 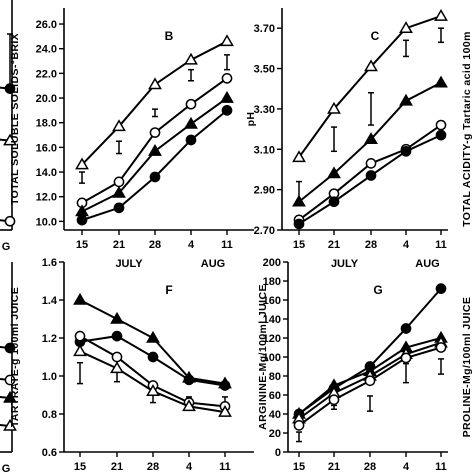 I want to click on y-tick-label: 20.0, so click(x=46, y=99).